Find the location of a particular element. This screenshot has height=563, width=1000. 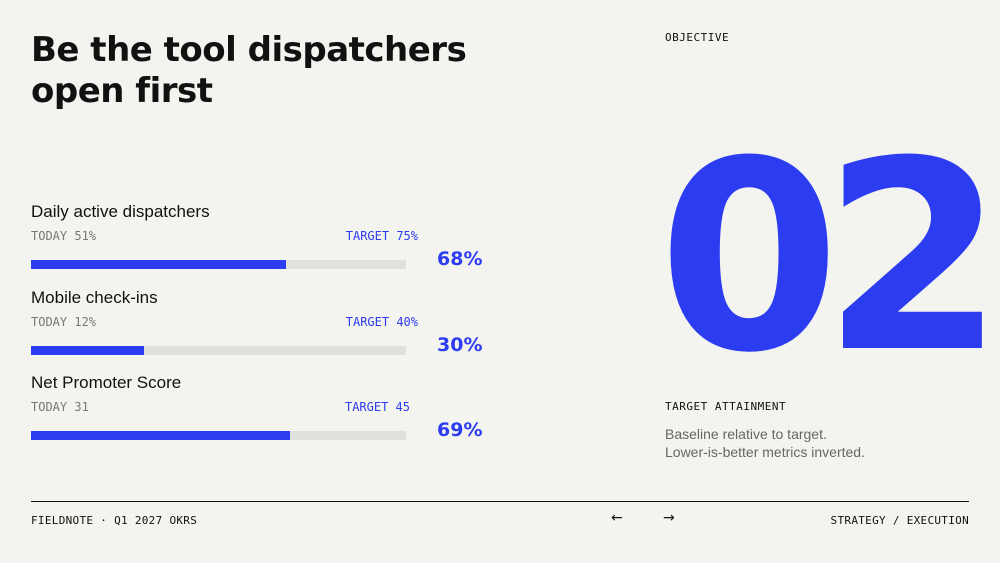

attainment-label: TARGET ATTAINMENT is located at coordinates (726, 406).